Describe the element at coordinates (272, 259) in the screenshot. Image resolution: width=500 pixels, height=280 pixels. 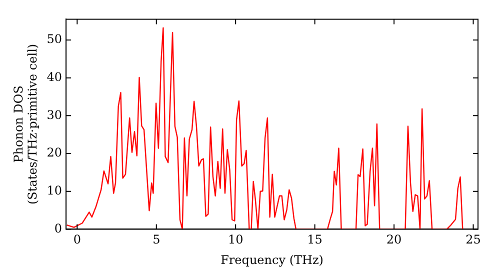
I see `x-axis-title: Frequency (THz)` at that location.